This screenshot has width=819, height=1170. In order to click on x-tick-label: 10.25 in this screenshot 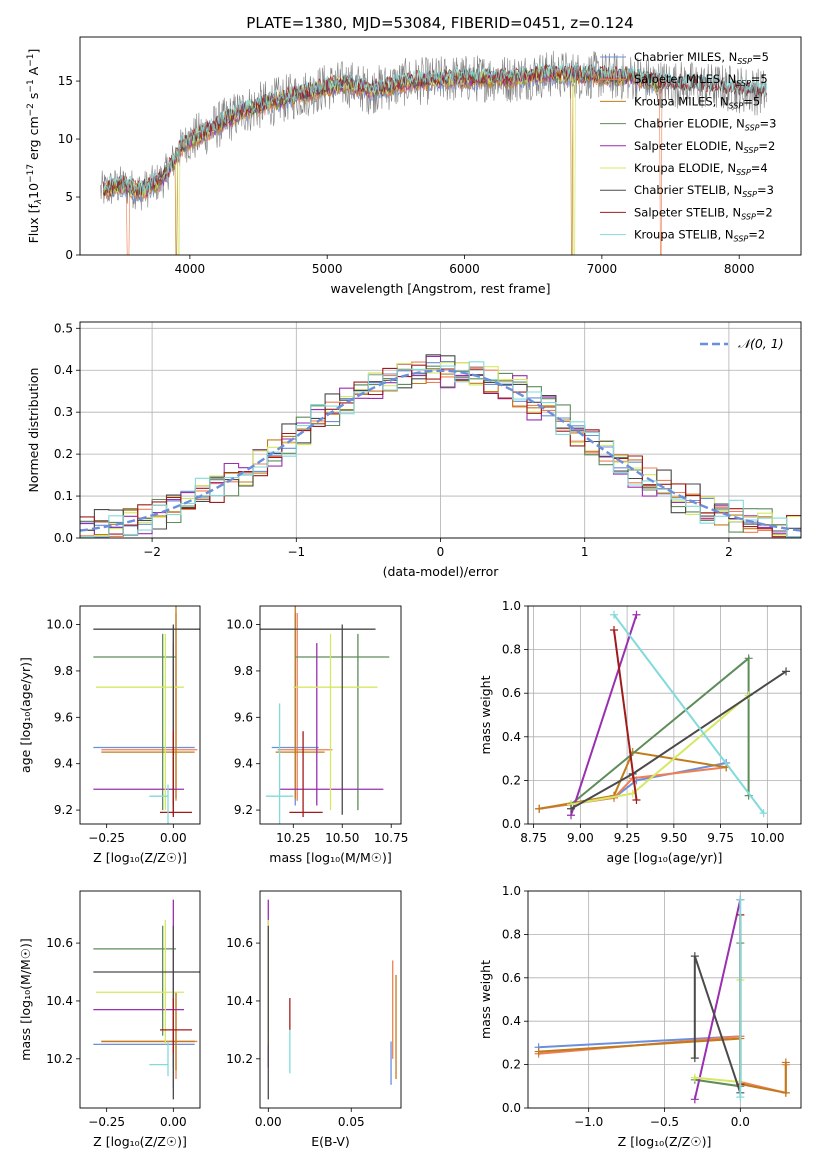, I will do `click(293, 838)`.